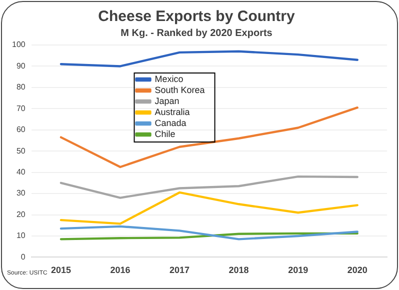  Describe the element at coordinates (196, 33) in the screenshot. I see `chart-subtitle: M Kg. - Ranked by 2020 Exports` at that location.